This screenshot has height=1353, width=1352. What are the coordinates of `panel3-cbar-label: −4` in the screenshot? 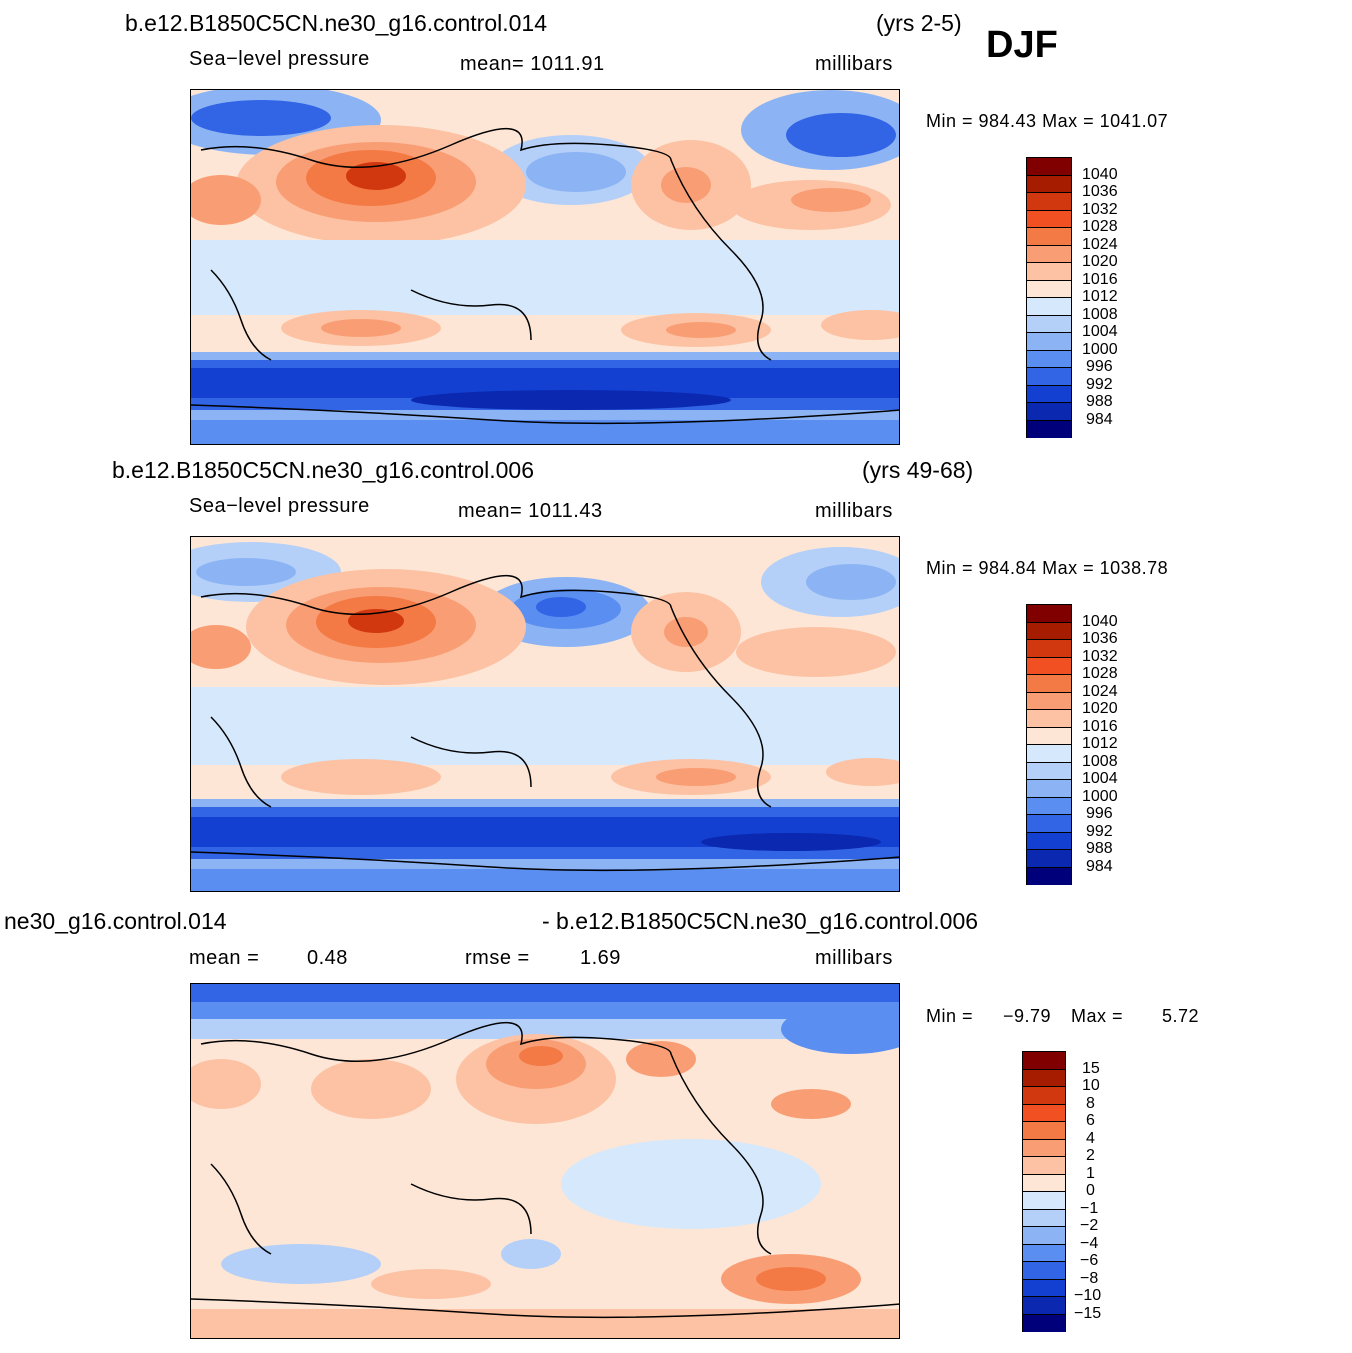 It's located at (1089, 1243).